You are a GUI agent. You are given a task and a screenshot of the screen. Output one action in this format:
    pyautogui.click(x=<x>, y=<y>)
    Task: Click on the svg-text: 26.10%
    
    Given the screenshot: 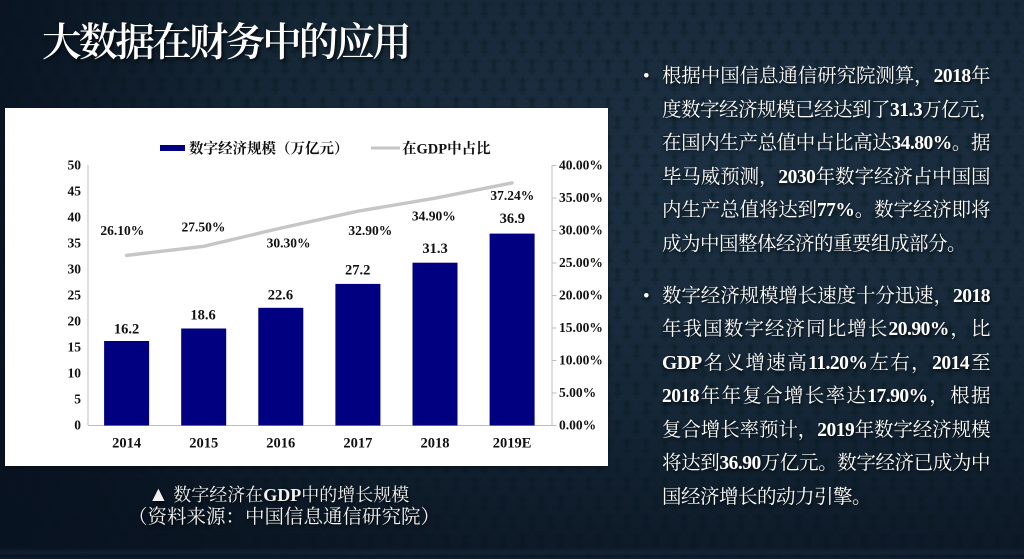 What is the action you would take?
    pyautogui.click(x=122, y=230)
    